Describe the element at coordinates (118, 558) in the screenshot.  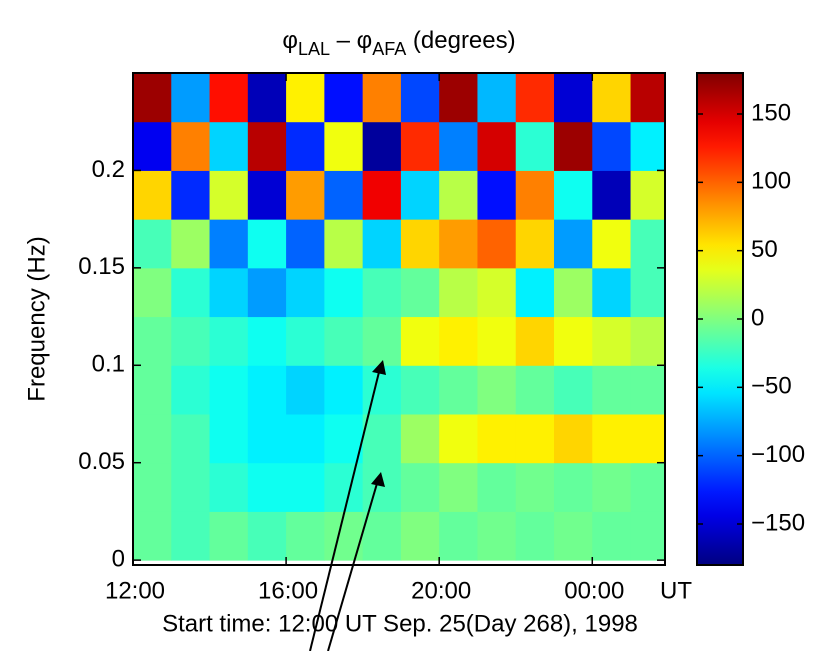
I see `y-tick-label: 0` at that location.